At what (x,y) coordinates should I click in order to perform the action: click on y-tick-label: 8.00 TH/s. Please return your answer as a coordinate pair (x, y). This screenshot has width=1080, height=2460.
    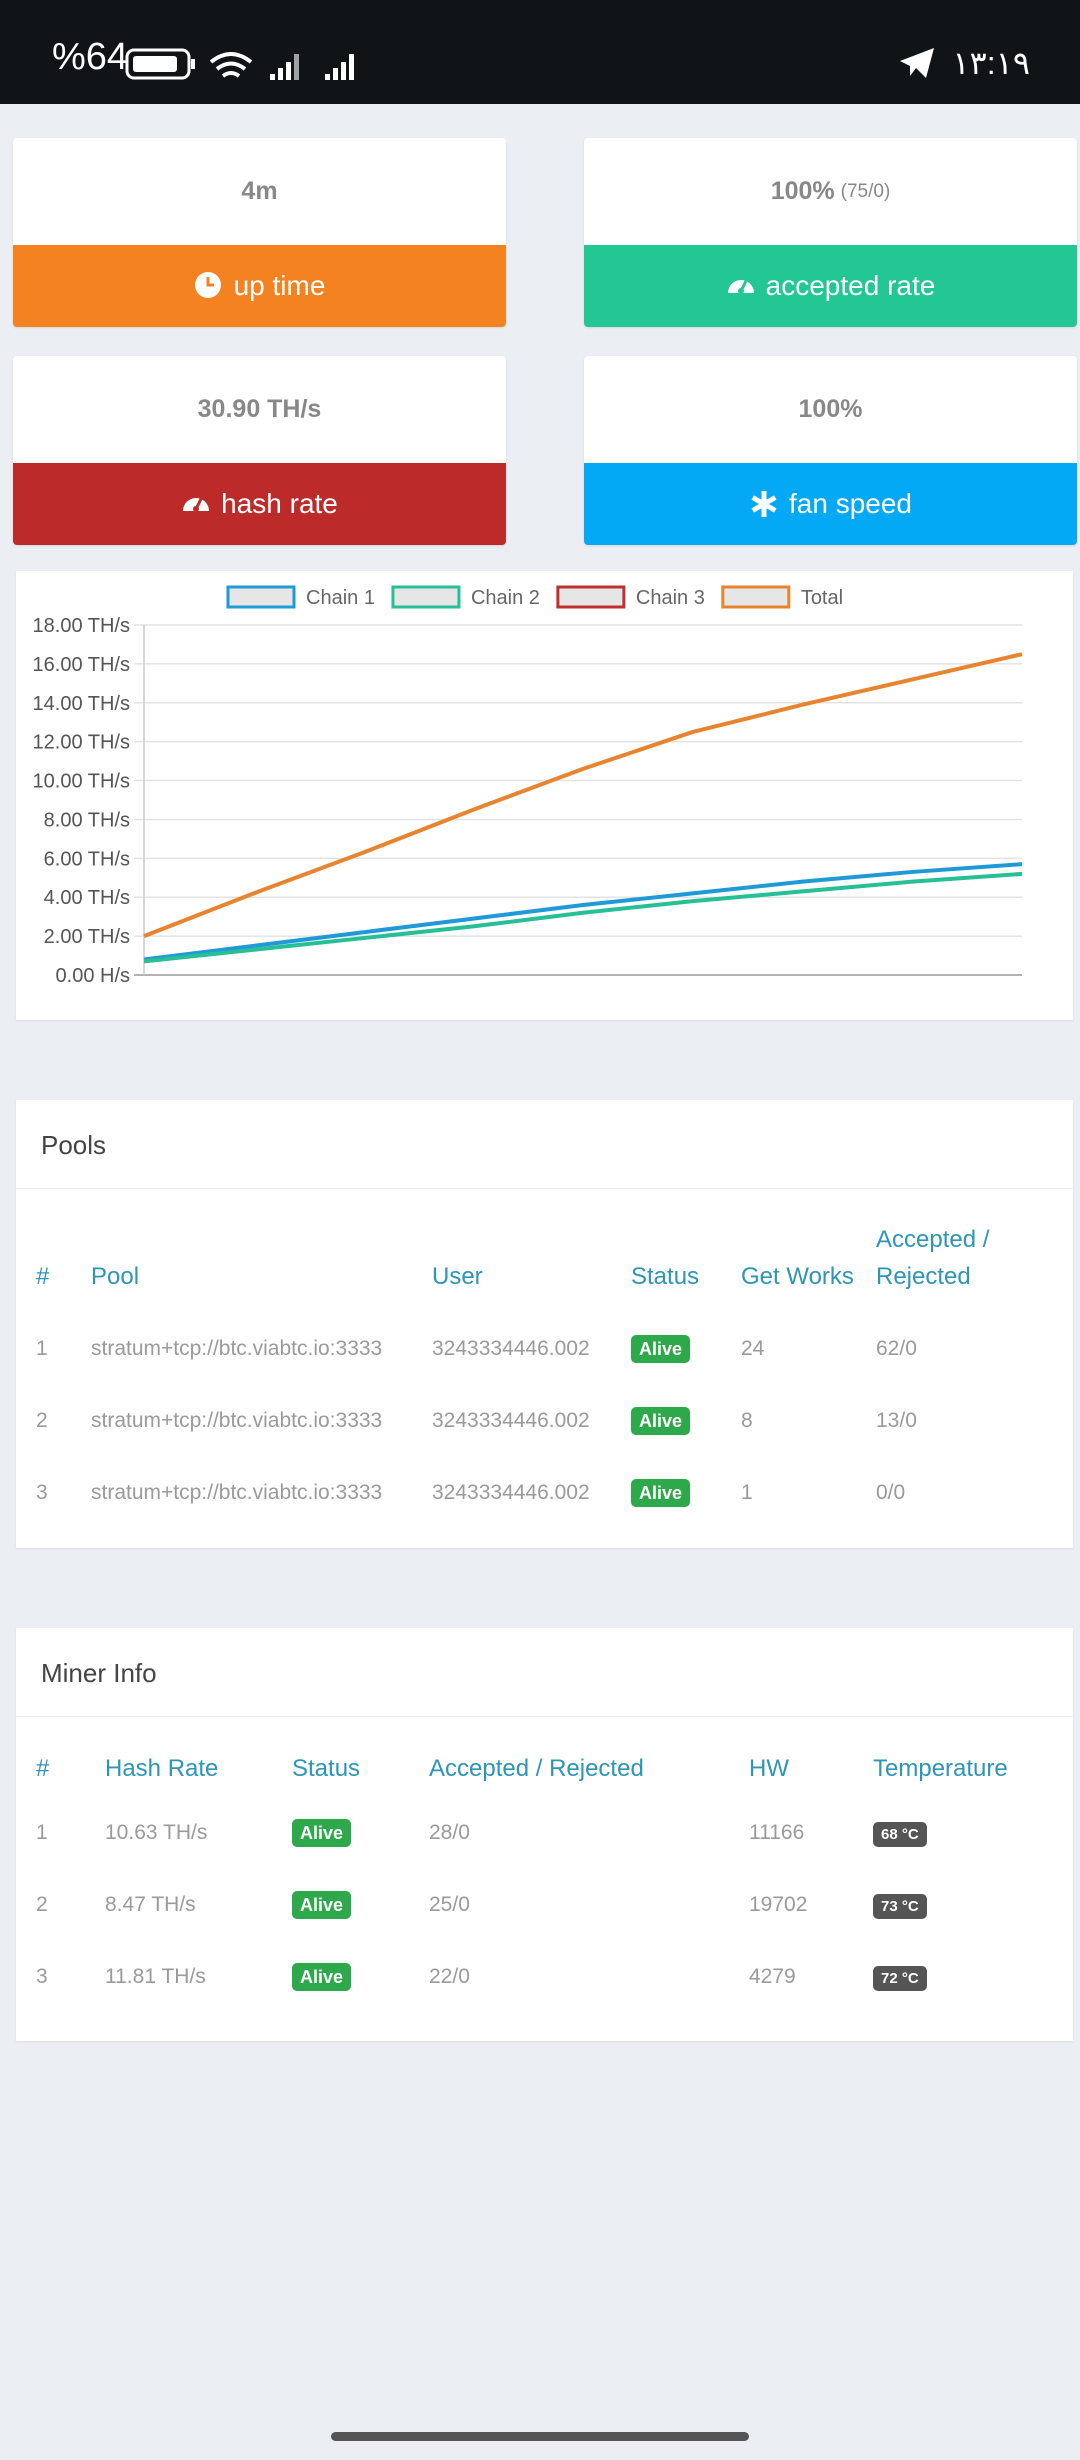
    Looking at the image, I should click on (87, 820).